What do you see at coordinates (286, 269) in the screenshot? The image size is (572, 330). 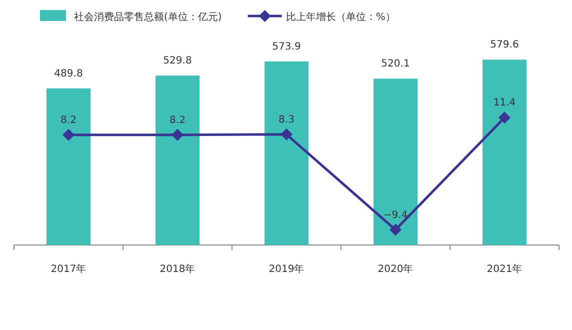 I see `x-tick-label: 2019年` at bounding box center [286, 269].